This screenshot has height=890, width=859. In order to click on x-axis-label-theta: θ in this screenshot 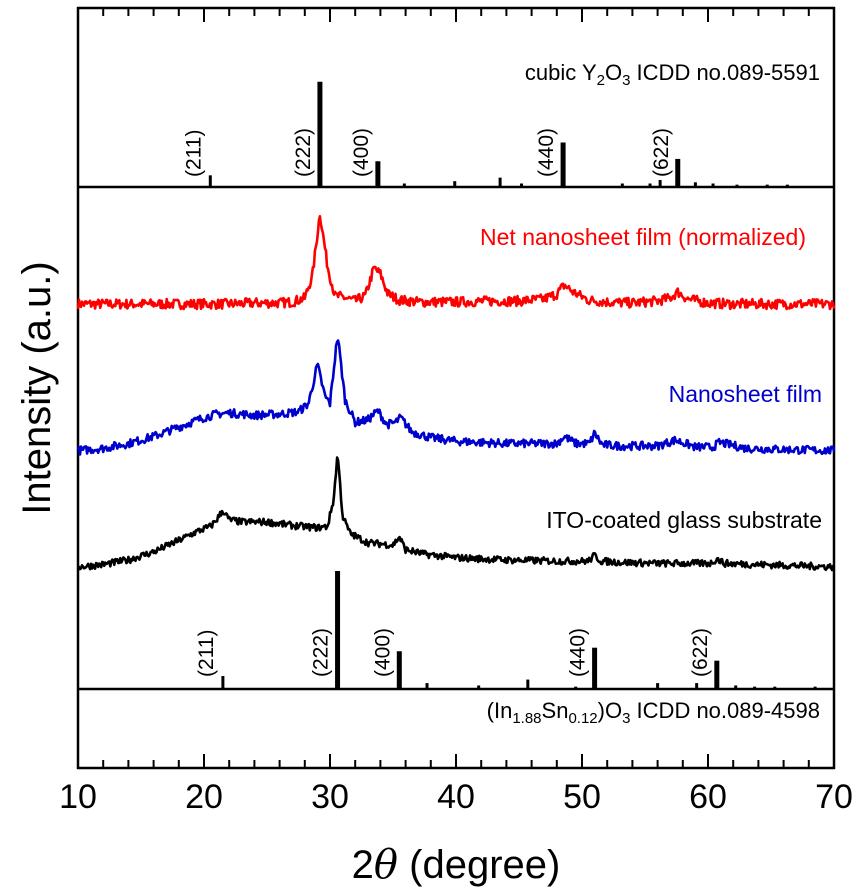, I will do `click(386, 865)`.